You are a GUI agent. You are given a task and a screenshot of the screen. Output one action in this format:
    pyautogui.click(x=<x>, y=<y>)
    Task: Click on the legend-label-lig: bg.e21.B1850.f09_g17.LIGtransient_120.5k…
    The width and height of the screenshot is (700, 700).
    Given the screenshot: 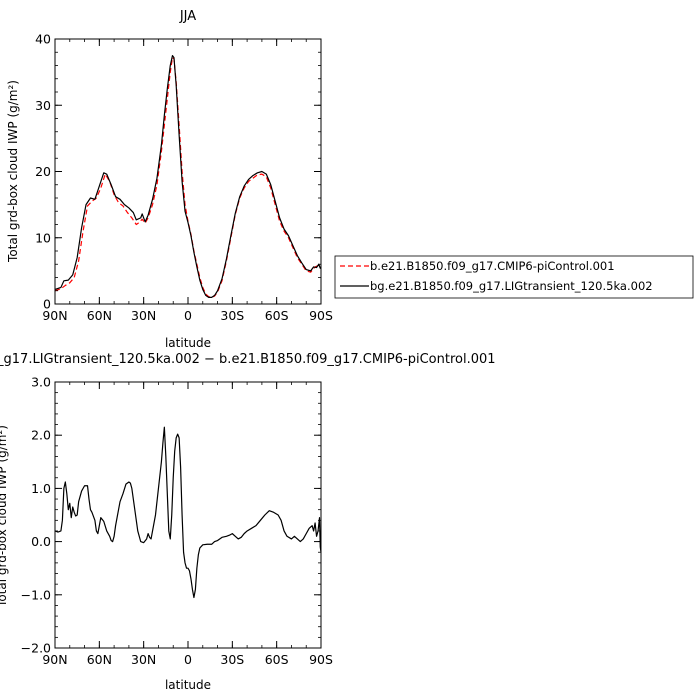 What is the action you would take?
    pyautogui.click(x=511, y=286)
    